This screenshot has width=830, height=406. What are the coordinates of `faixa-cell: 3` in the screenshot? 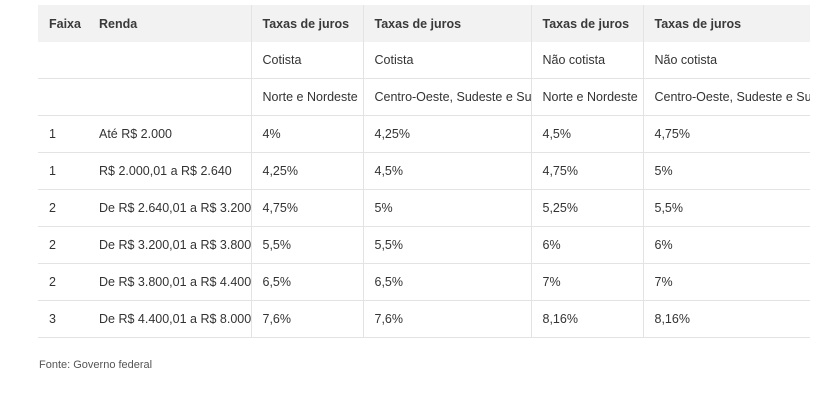 It's located at (63, 319).